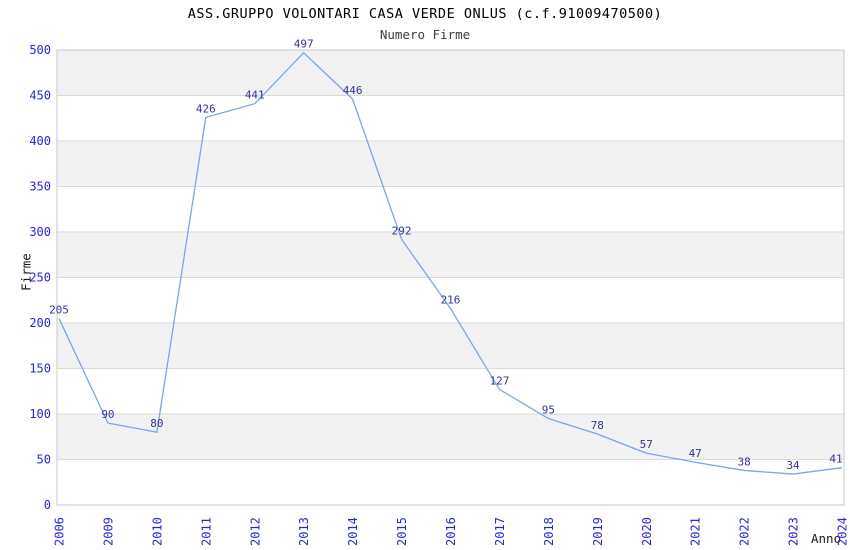 The image size is (850, 550). I want to click on y-tick-label: 50, so click(44, 460).